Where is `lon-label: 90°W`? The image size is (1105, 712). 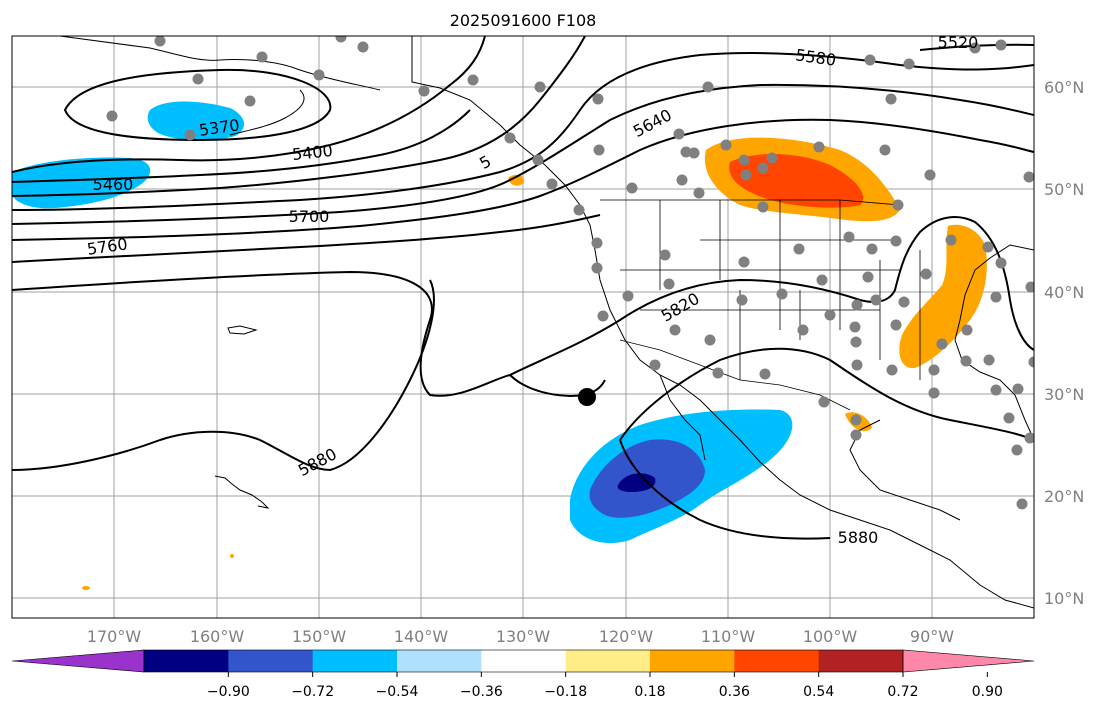 lon-label: 90°W is located at coordinates (932, 636).